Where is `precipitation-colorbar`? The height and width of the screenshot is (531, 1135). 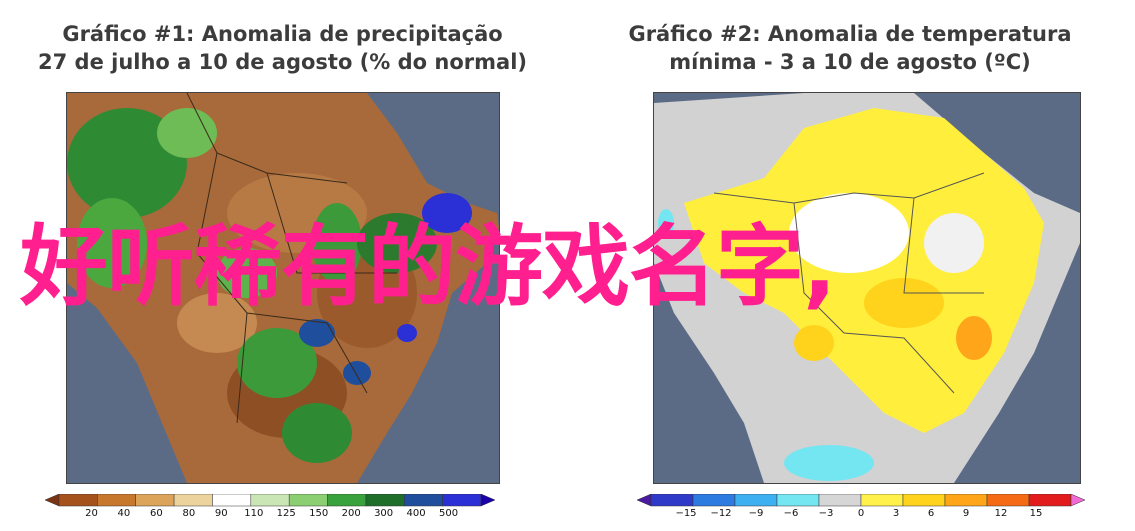 precipitation-colorbar is located at coordinates (270, 500).